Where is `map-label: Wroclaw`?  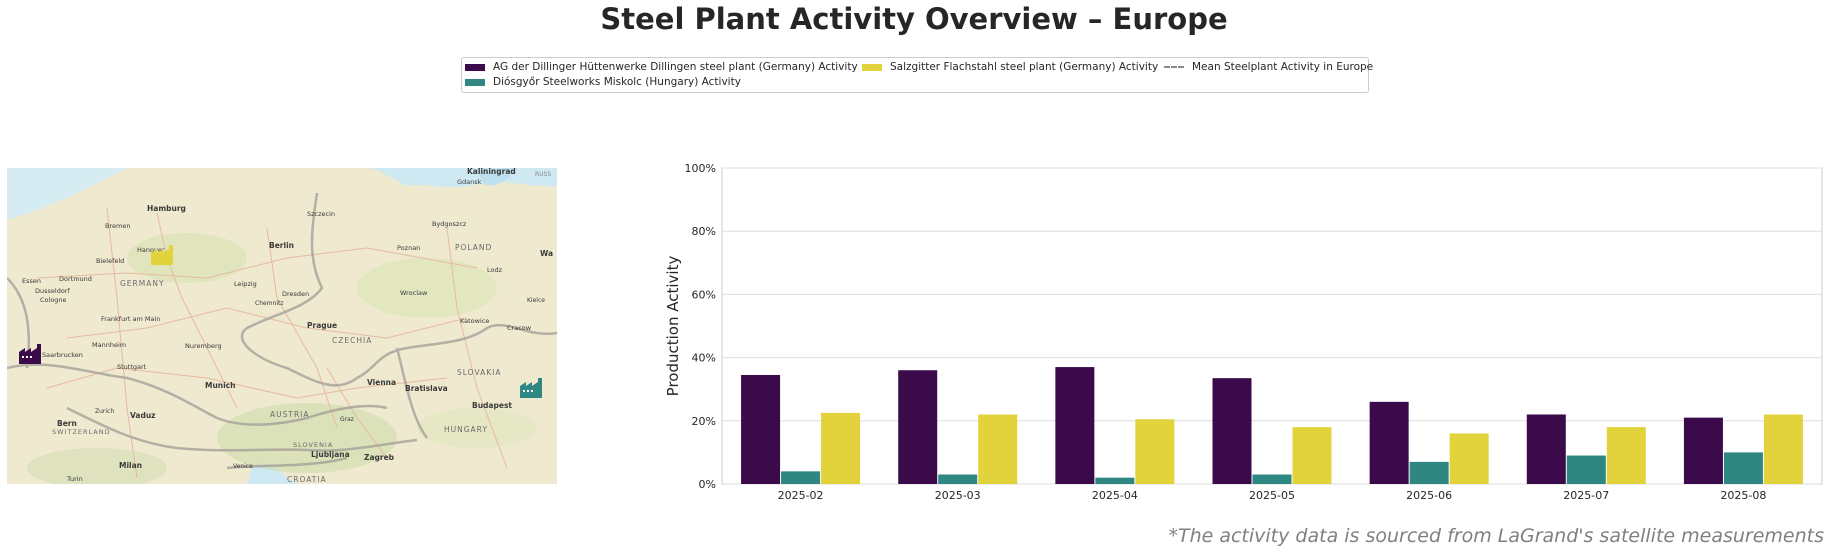
map-label: Wroclaw is located at coordinates (414, 293).